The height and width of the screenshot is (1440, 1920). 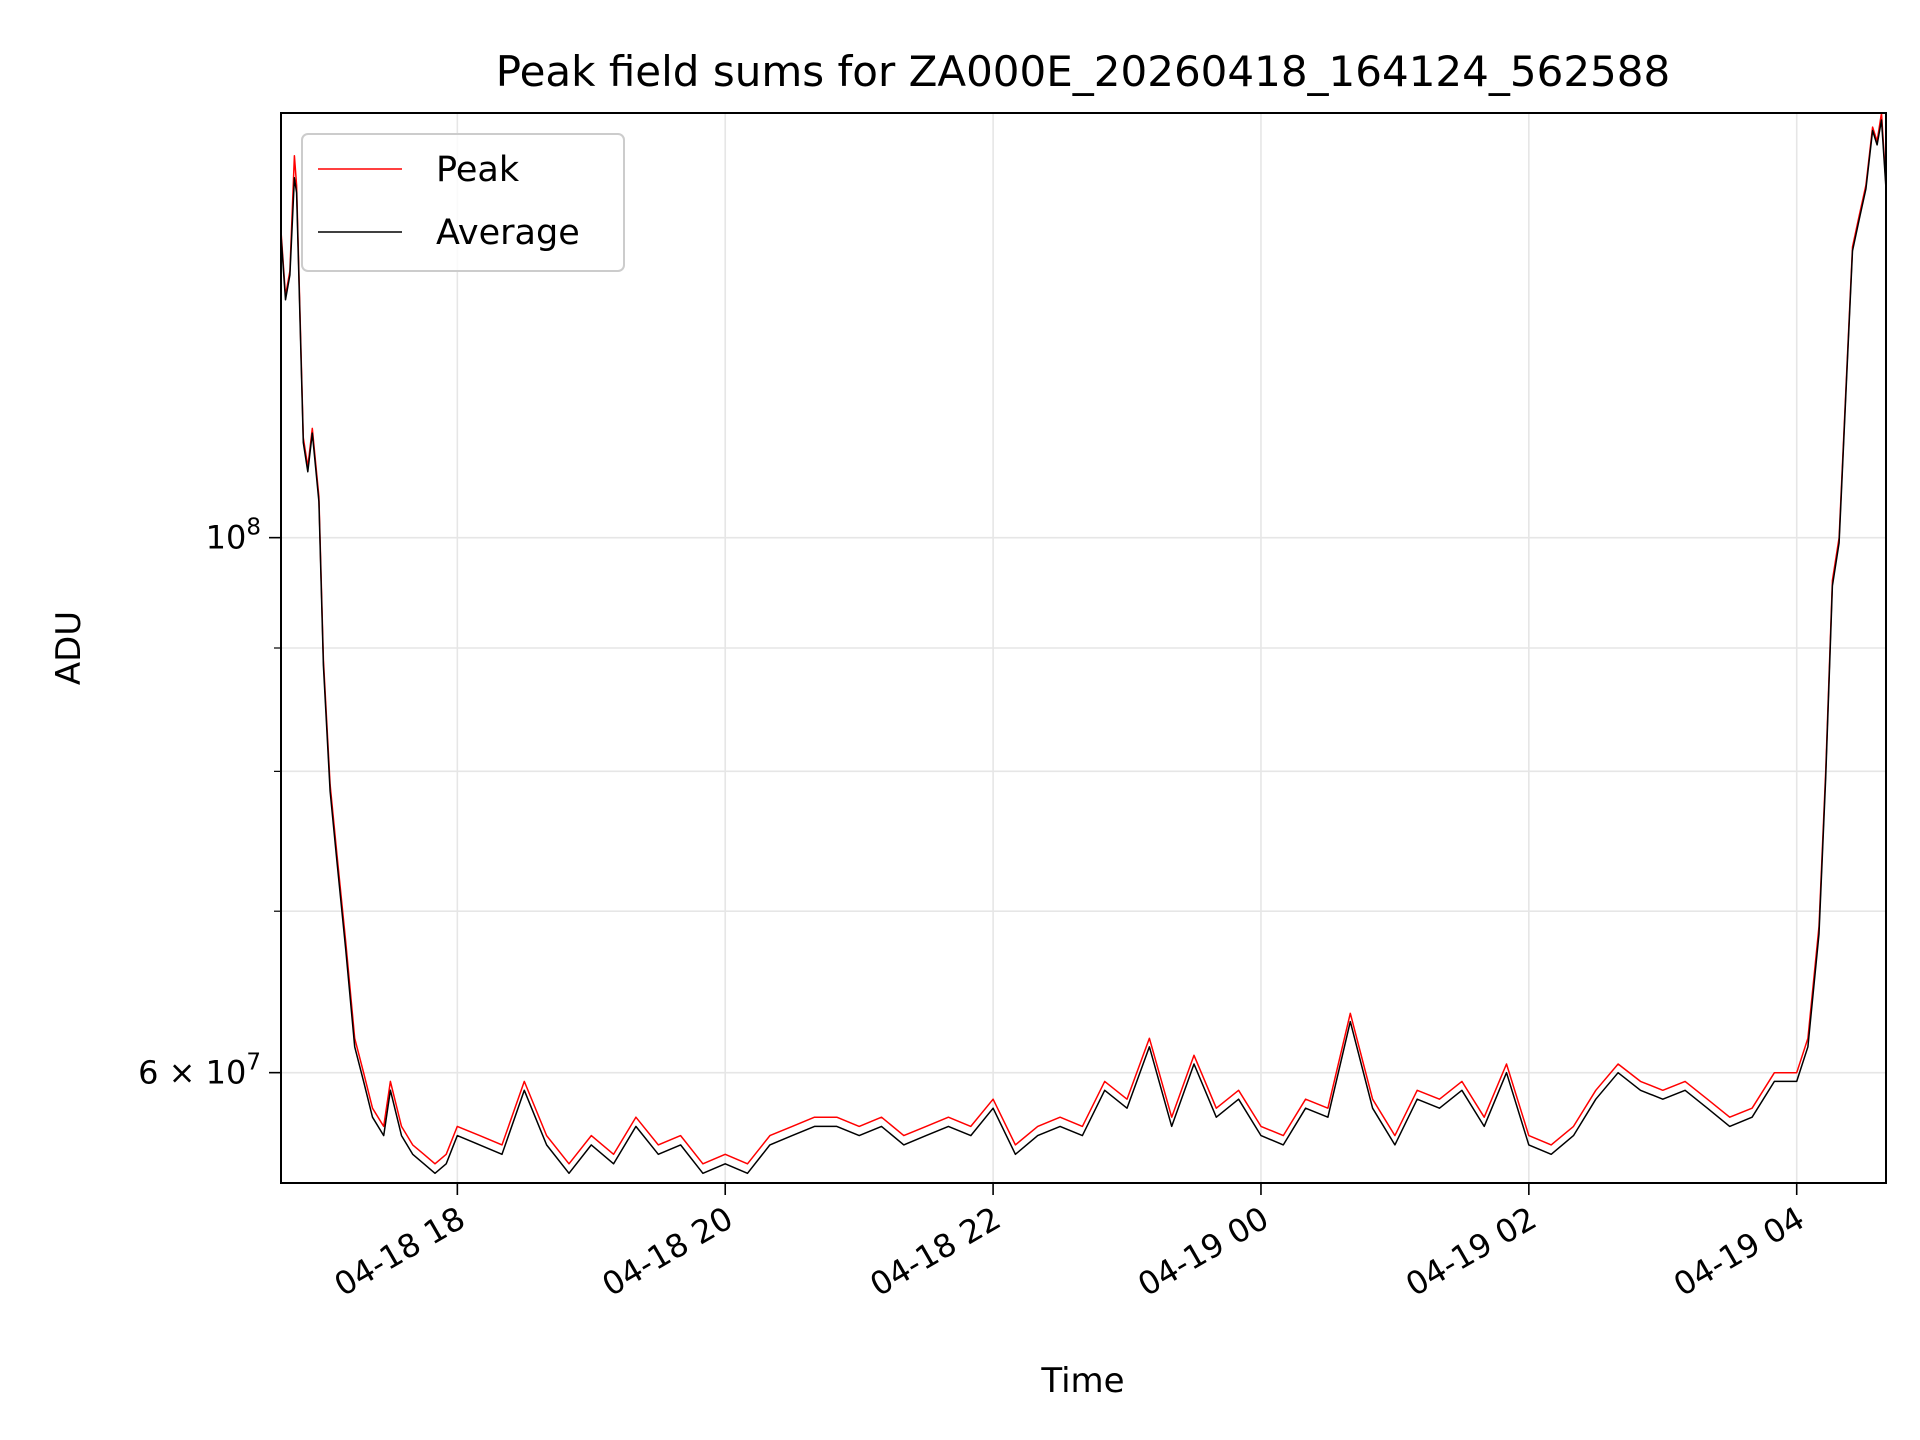 What do you see at coordinates (508, 233) in the screenshot?
I see `legend-label-average: Average` at bounding box center [508, 233].